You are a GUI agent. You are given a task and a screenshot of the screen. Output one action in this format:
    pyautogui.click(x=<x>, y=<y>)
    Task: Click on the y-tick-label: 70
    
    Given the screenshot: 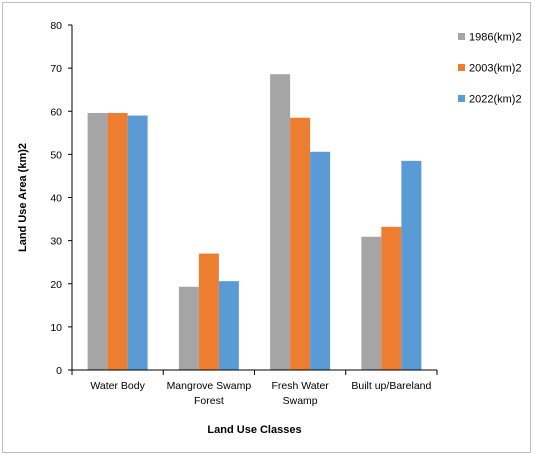 What is the action you would take?
    pyautogui.click(x=56, y=69)
    